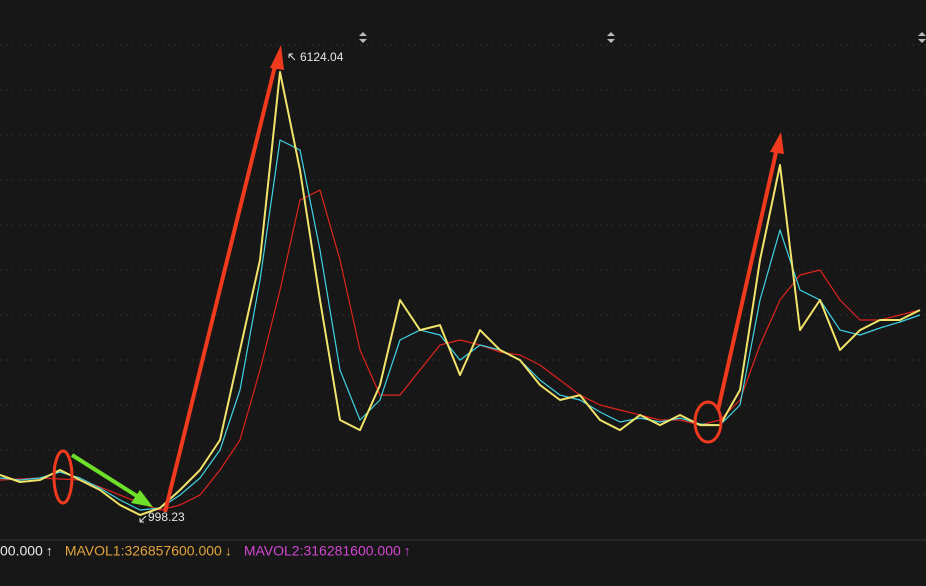 This screenshot has width=926, height=586. What do you see at coordinates (166, 517) in the screenshot?
I see `low-label: 998.23` at bounding box center [166, 517].